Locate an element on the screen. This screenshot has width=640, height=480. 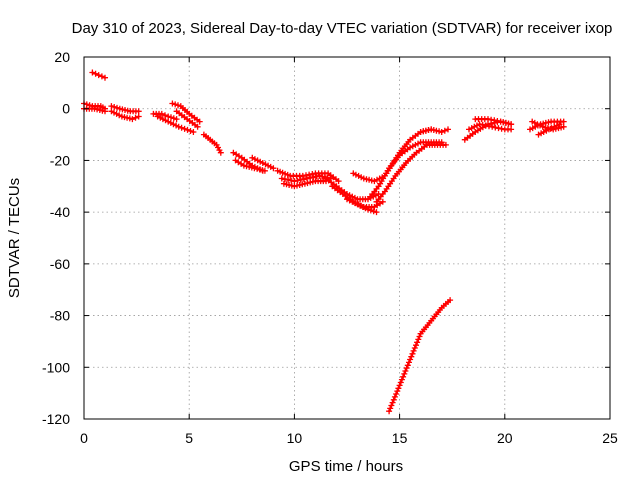
x-tick-label: 20 is located at coordinates (505, 438).